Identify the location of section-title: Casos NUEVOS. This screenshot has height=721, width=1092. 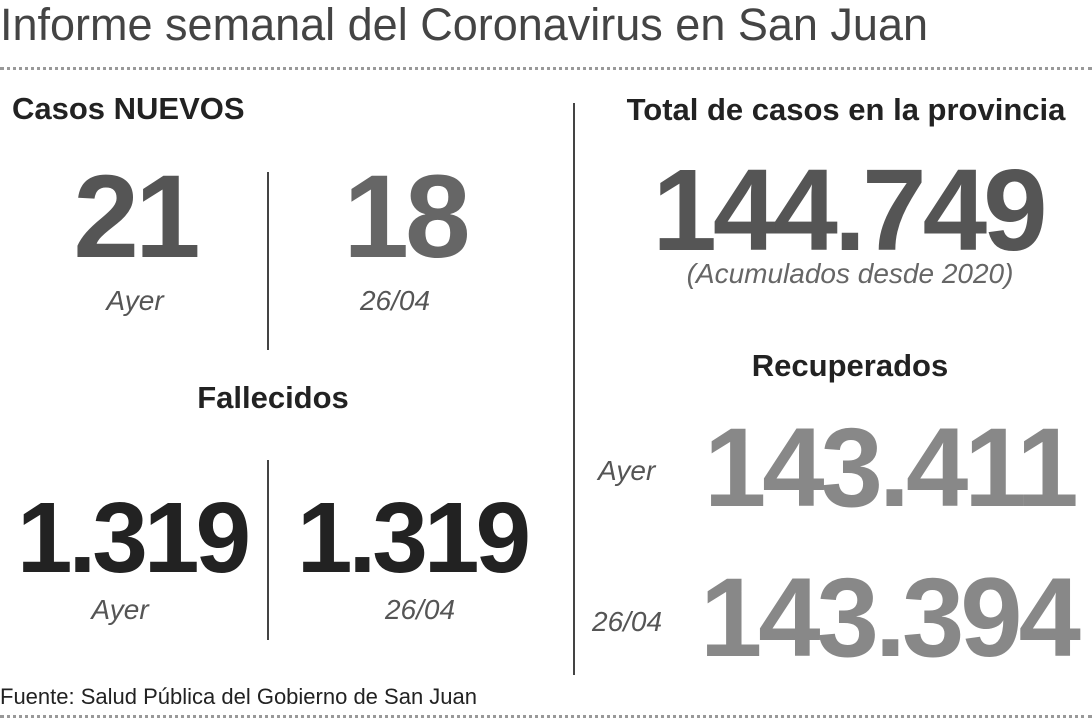
(128, 108).